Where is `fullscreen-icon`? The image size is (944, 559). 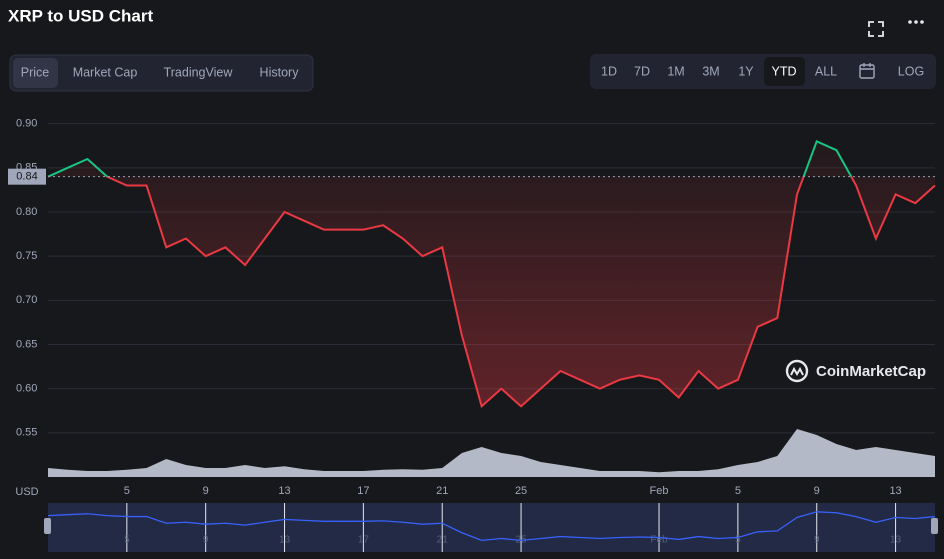
fullscreen-icon is located at coordinates (876, 29).